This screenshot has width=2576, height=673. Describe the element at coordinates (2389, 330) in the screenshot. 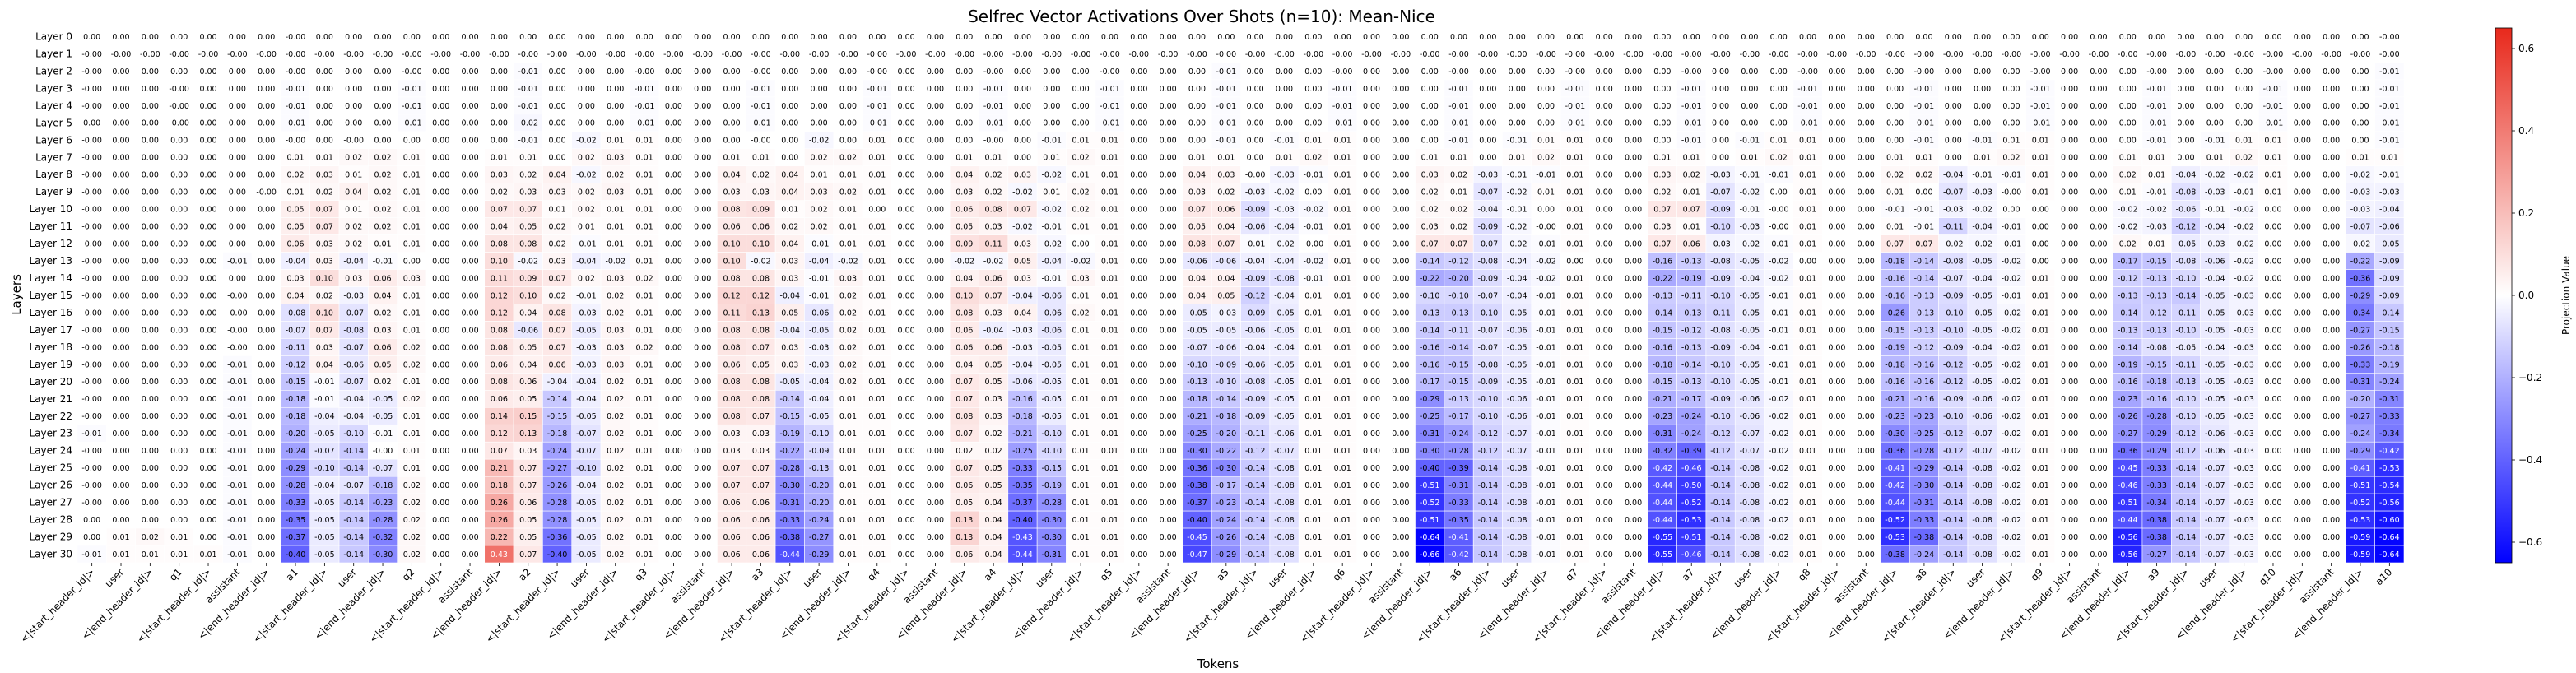

I see `heatmap-cell-label: -0.15` at that location.